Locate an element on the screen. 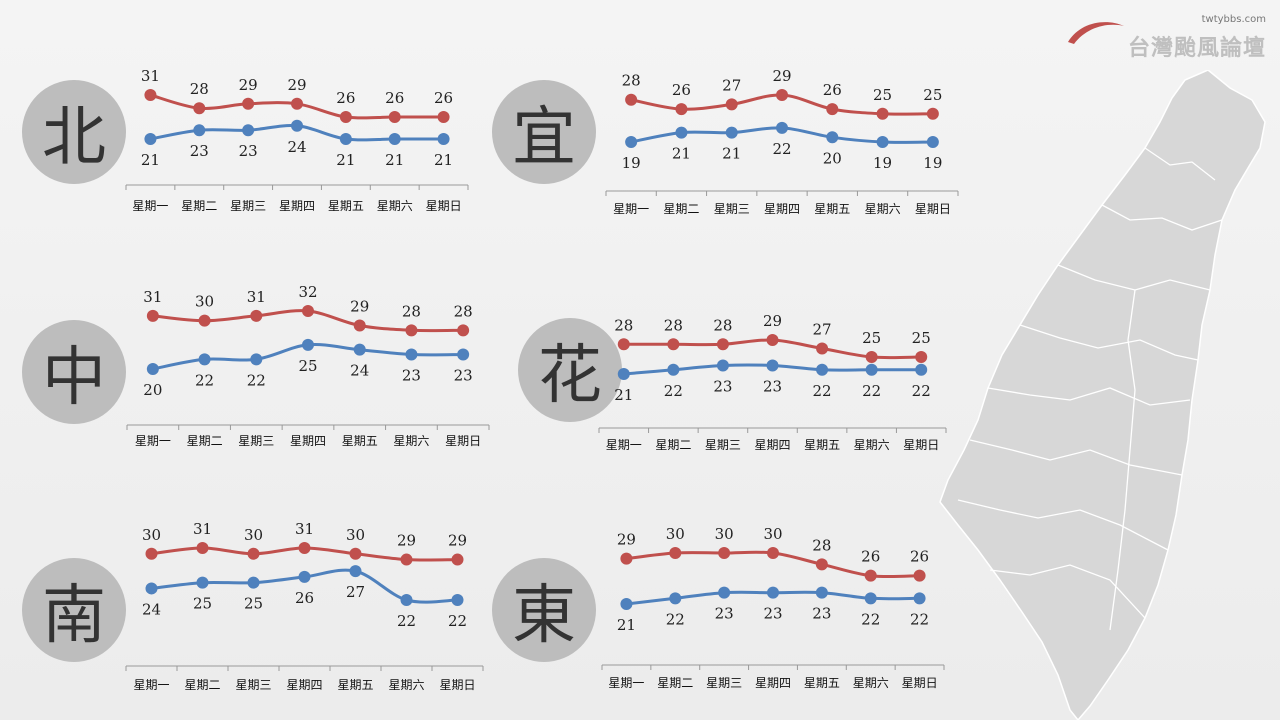  data-label-low: 27 is located at coordinates (355, 592).